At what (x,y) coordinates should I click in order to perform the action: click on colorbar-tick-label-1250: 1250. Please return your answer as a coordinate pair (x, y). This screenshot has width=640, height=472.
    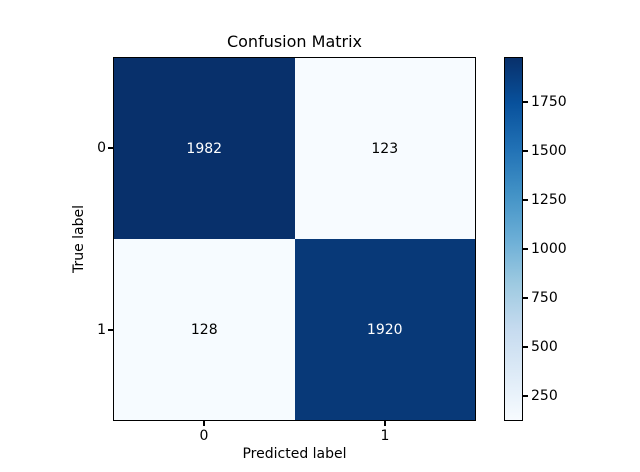
    Looking at the image, I should click on (549, 200).